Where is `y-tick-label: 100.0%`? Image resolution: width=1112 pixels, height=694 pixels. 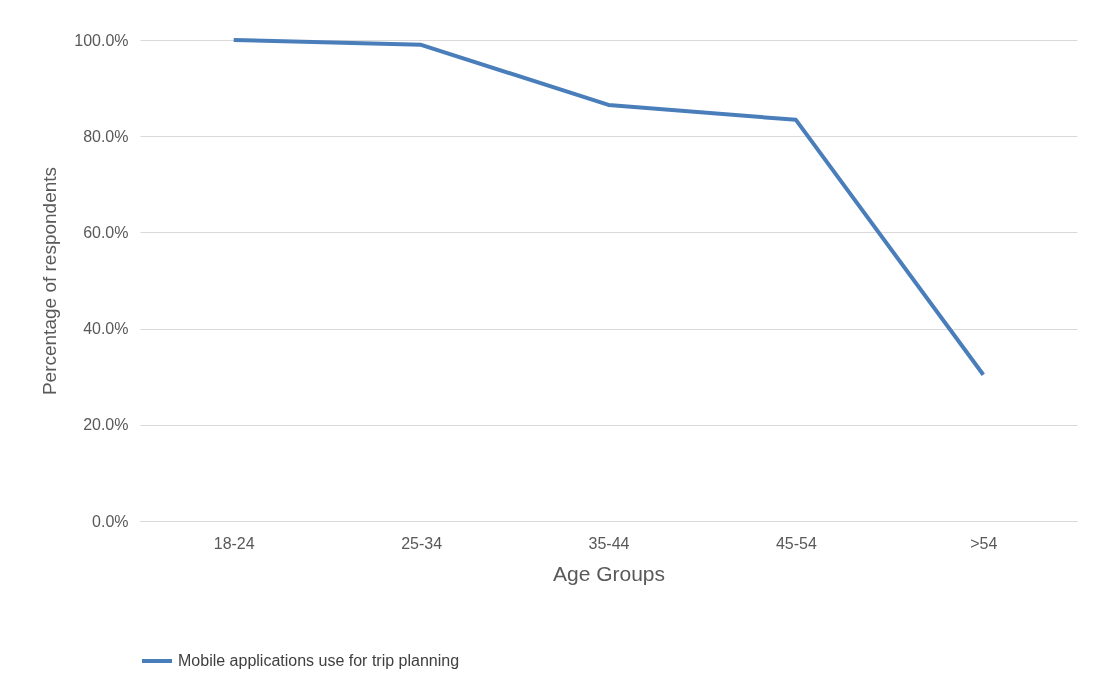 y-tick-label: 100.0% is located at coordinates (101, 40).